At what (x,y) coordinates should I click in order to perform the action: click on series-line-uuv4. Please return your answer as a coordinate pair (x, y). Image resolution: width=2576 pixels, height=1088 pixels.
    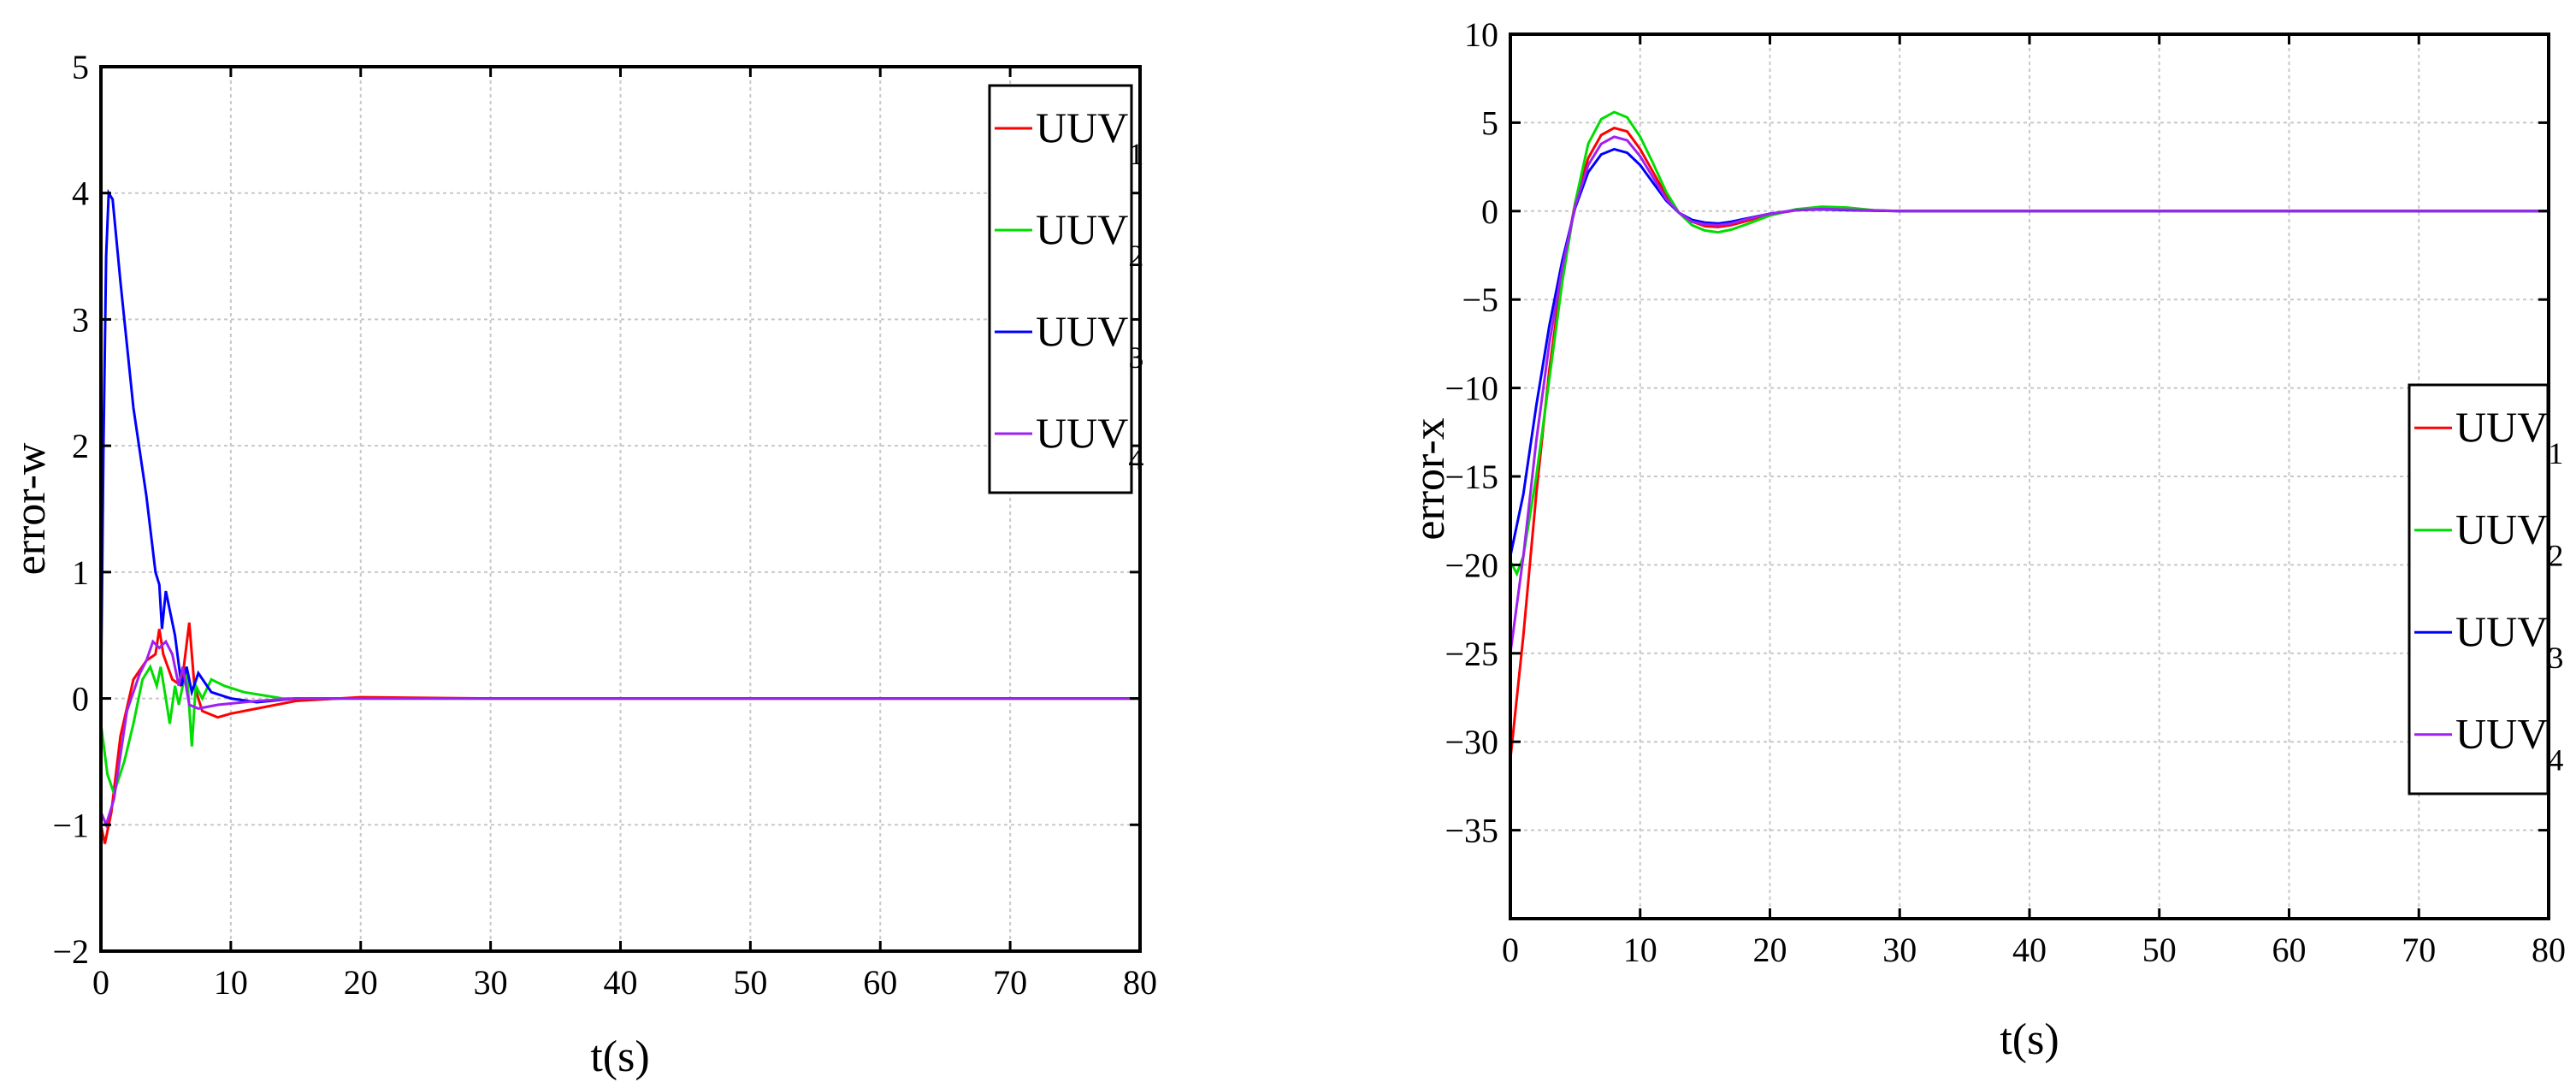
    Looking at the image, I should click on (620, 734).